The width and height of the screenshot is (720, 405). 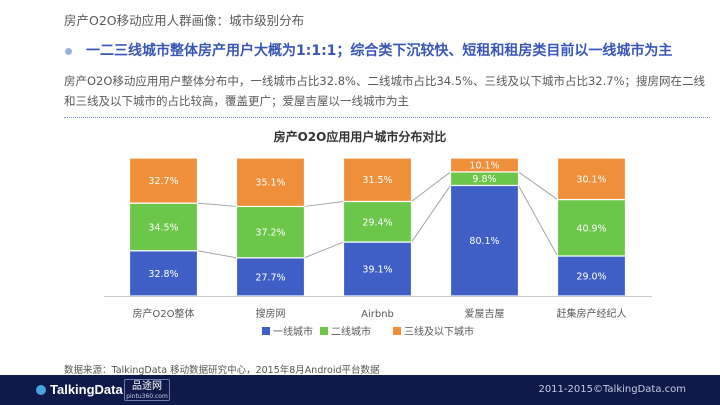 I want to click on copyright: 2011-2015©TalkingData.com, so click(x=612, y=389).